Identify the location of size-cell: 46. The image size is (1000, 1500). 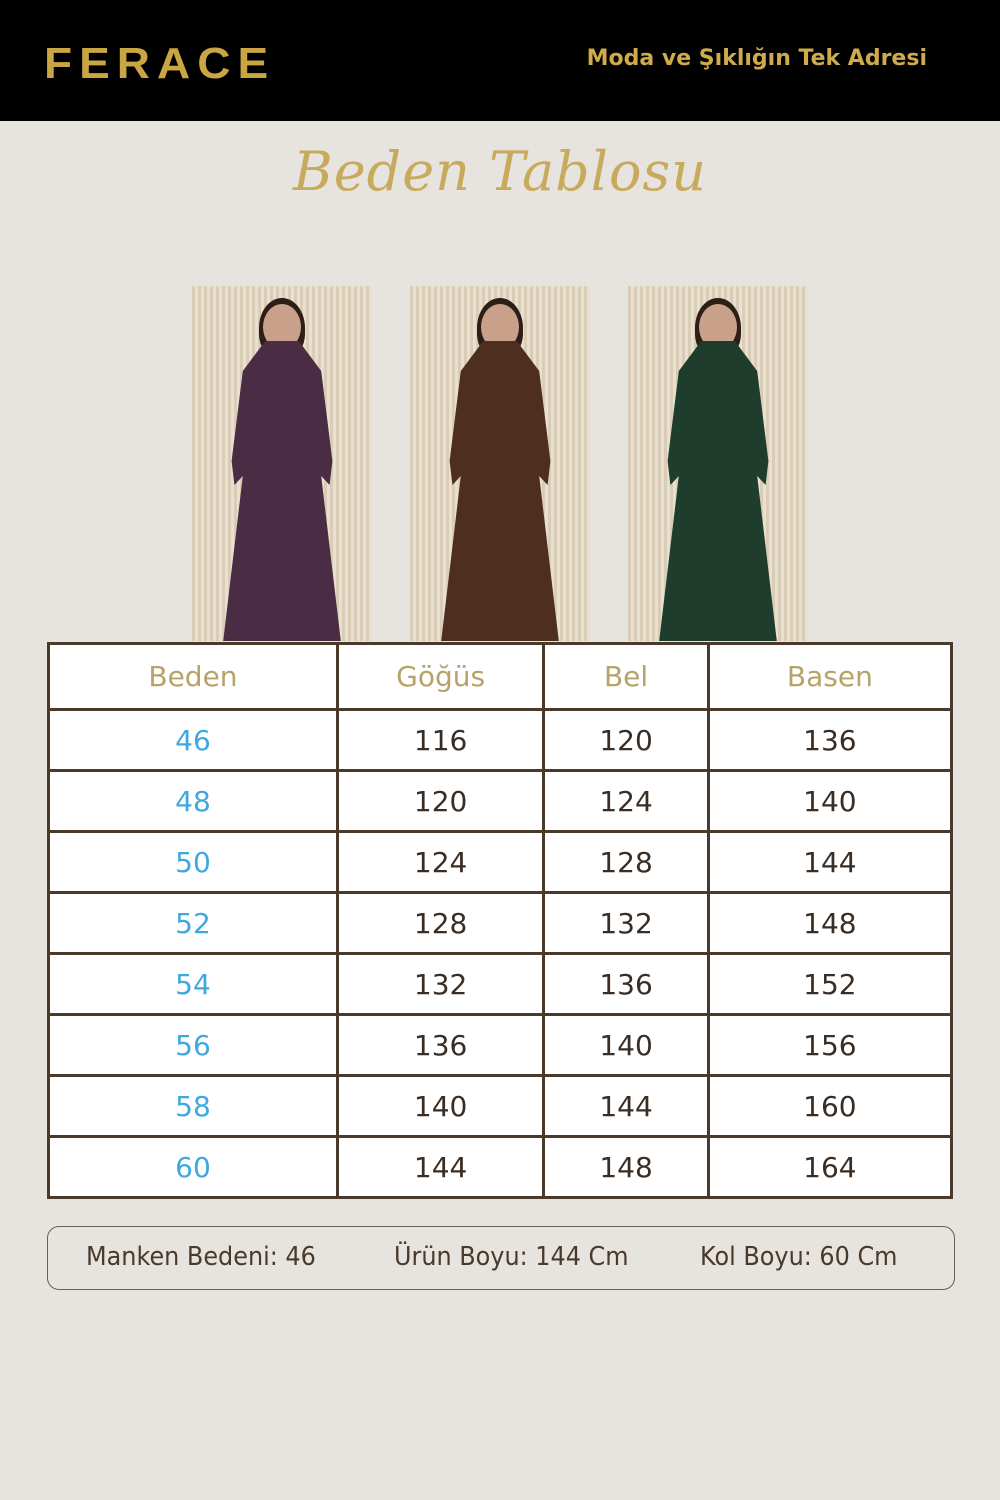
(193, 740).